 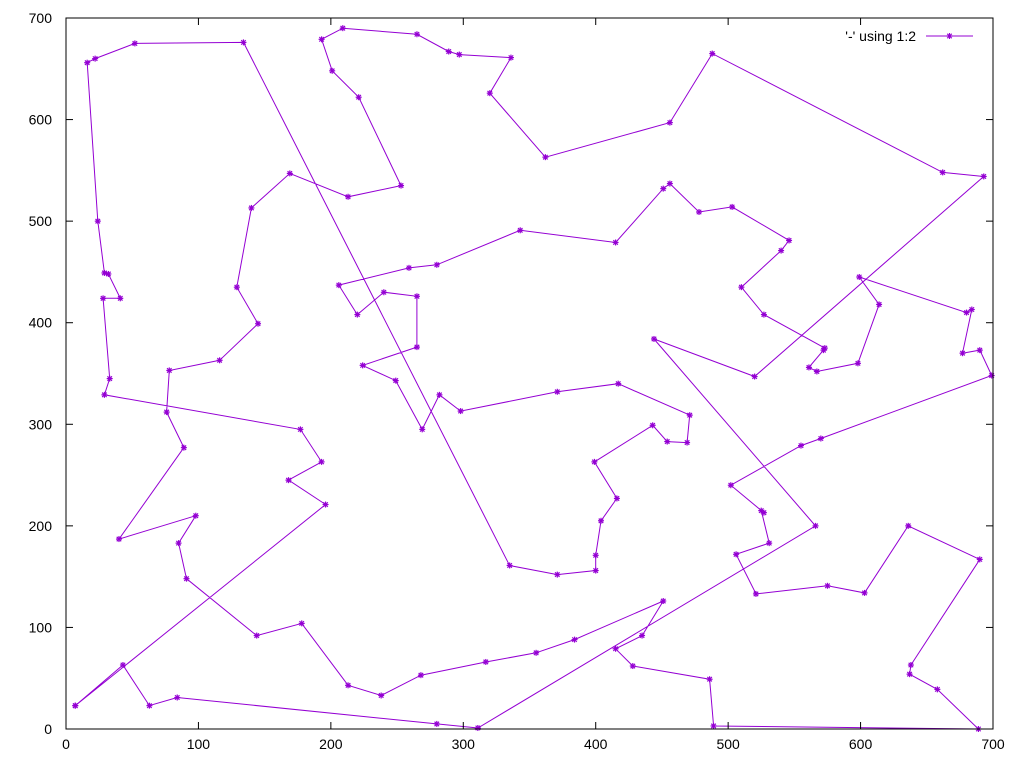 What do you see at coordinates (41, 373) in the screenshot?
I see `y-tick-labels: 0 100 200 300 400 500 600 700` at bounding box center [41, 373].